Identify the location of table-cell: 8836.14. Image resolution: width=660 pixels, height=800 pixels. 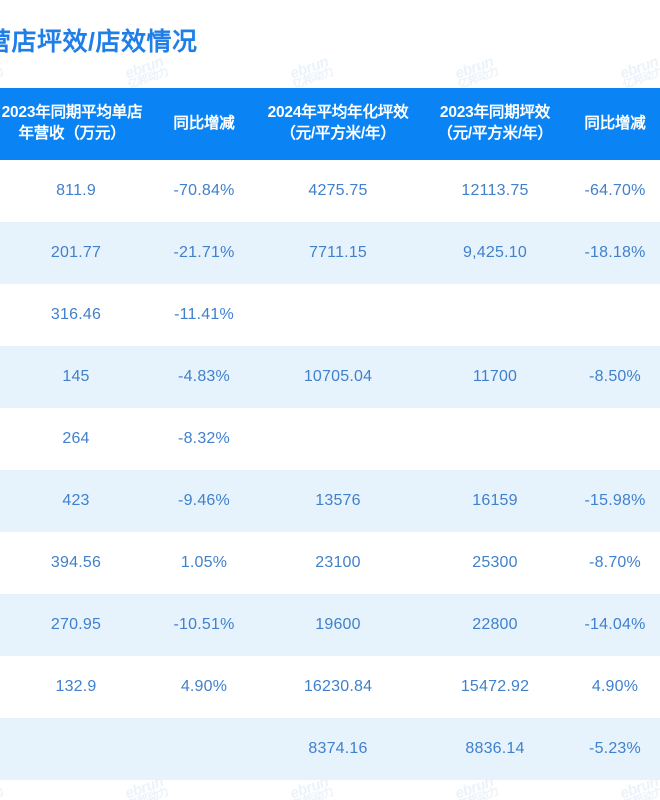
(495, 748).